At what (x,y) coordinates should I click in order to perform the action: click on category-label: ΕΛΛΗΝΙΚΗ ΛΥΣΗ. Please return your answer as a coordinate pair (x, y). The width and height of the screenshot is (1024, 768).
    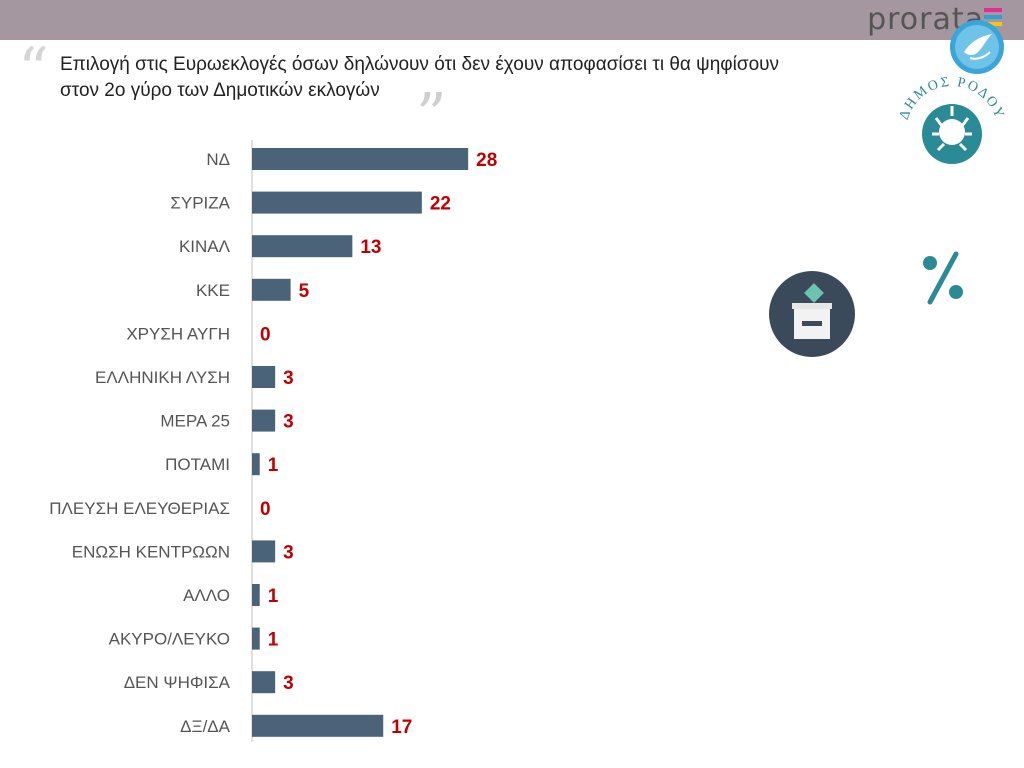
    Looking at the image, I should click on (162, 377).